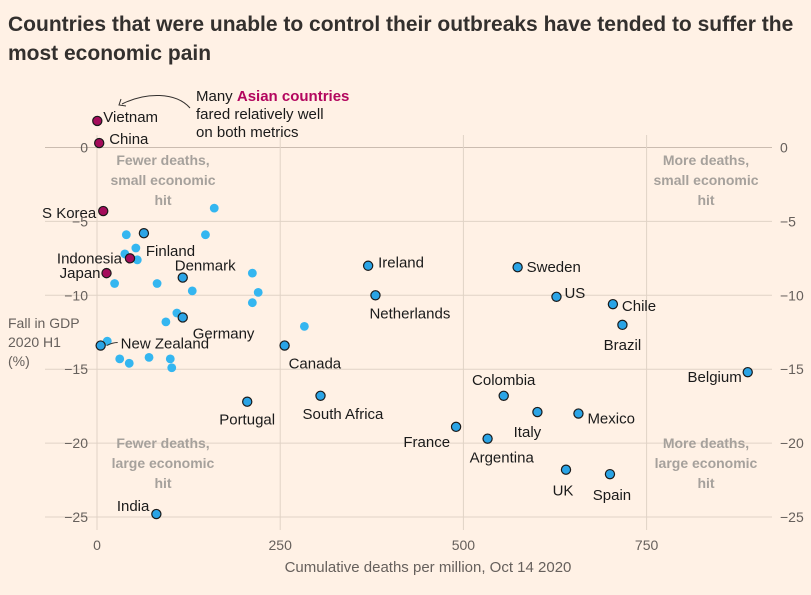 The image size is (811, 595). Describe the element at coordinates (792, 443) in the screenshot. I see `y-tick-label-right: −20` at that location.